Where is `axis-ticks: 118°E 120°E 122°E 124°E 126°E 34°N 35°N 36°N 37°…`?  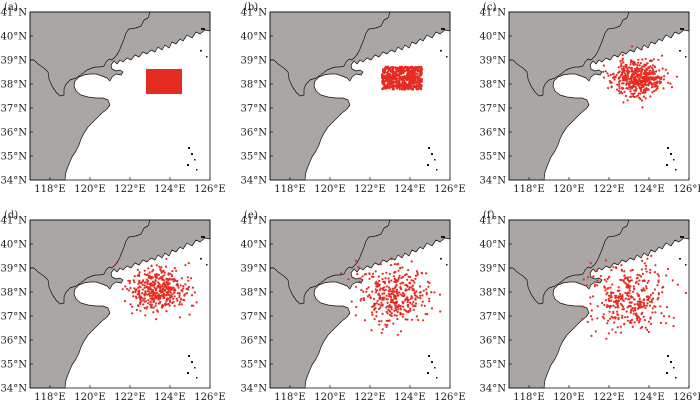
axis-ticks: 118°E 120°E 122°E 124°E 126°E 34°N 35°N 36°N 37°… is located at coordinates (590, 102).